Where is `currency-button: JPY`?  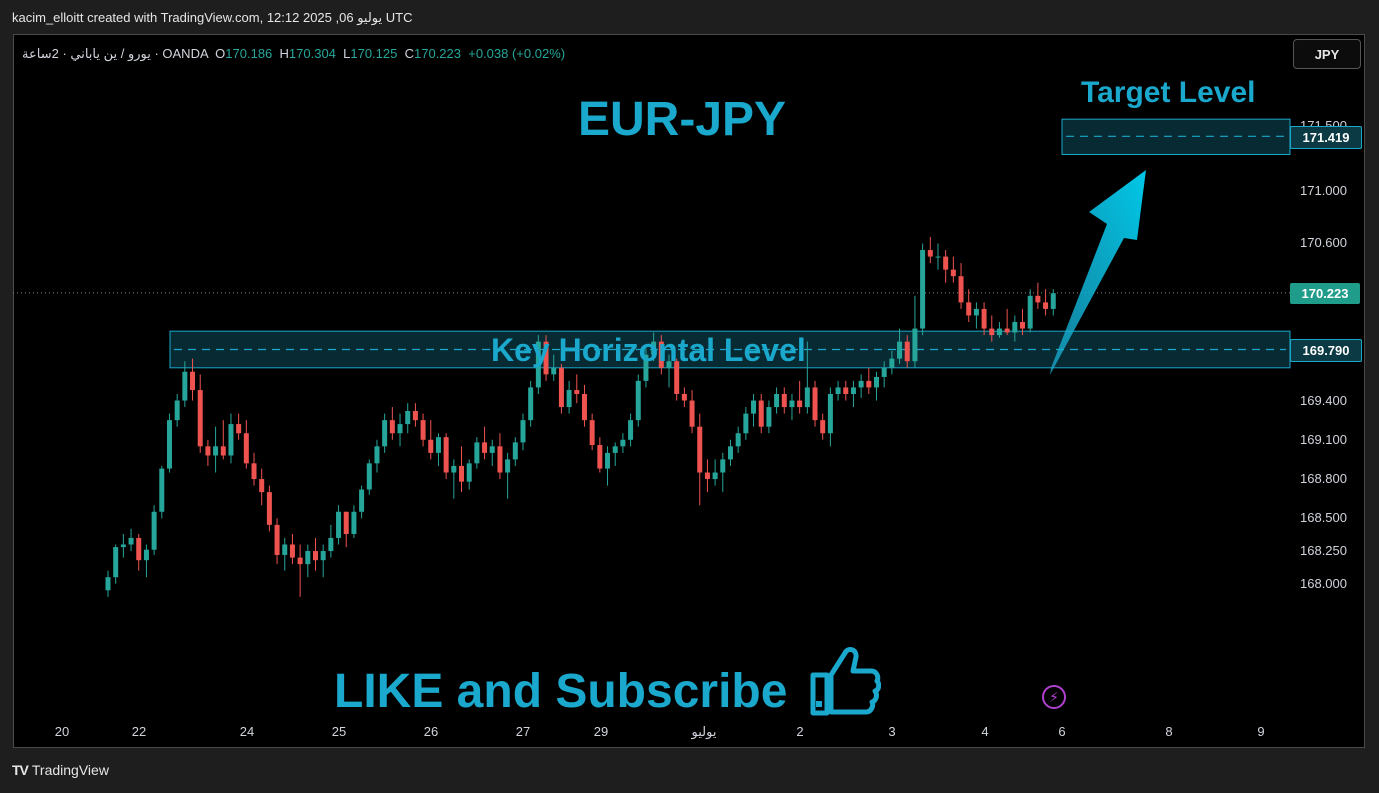
currency-button: JPY is located at coordinates (1327, 54).